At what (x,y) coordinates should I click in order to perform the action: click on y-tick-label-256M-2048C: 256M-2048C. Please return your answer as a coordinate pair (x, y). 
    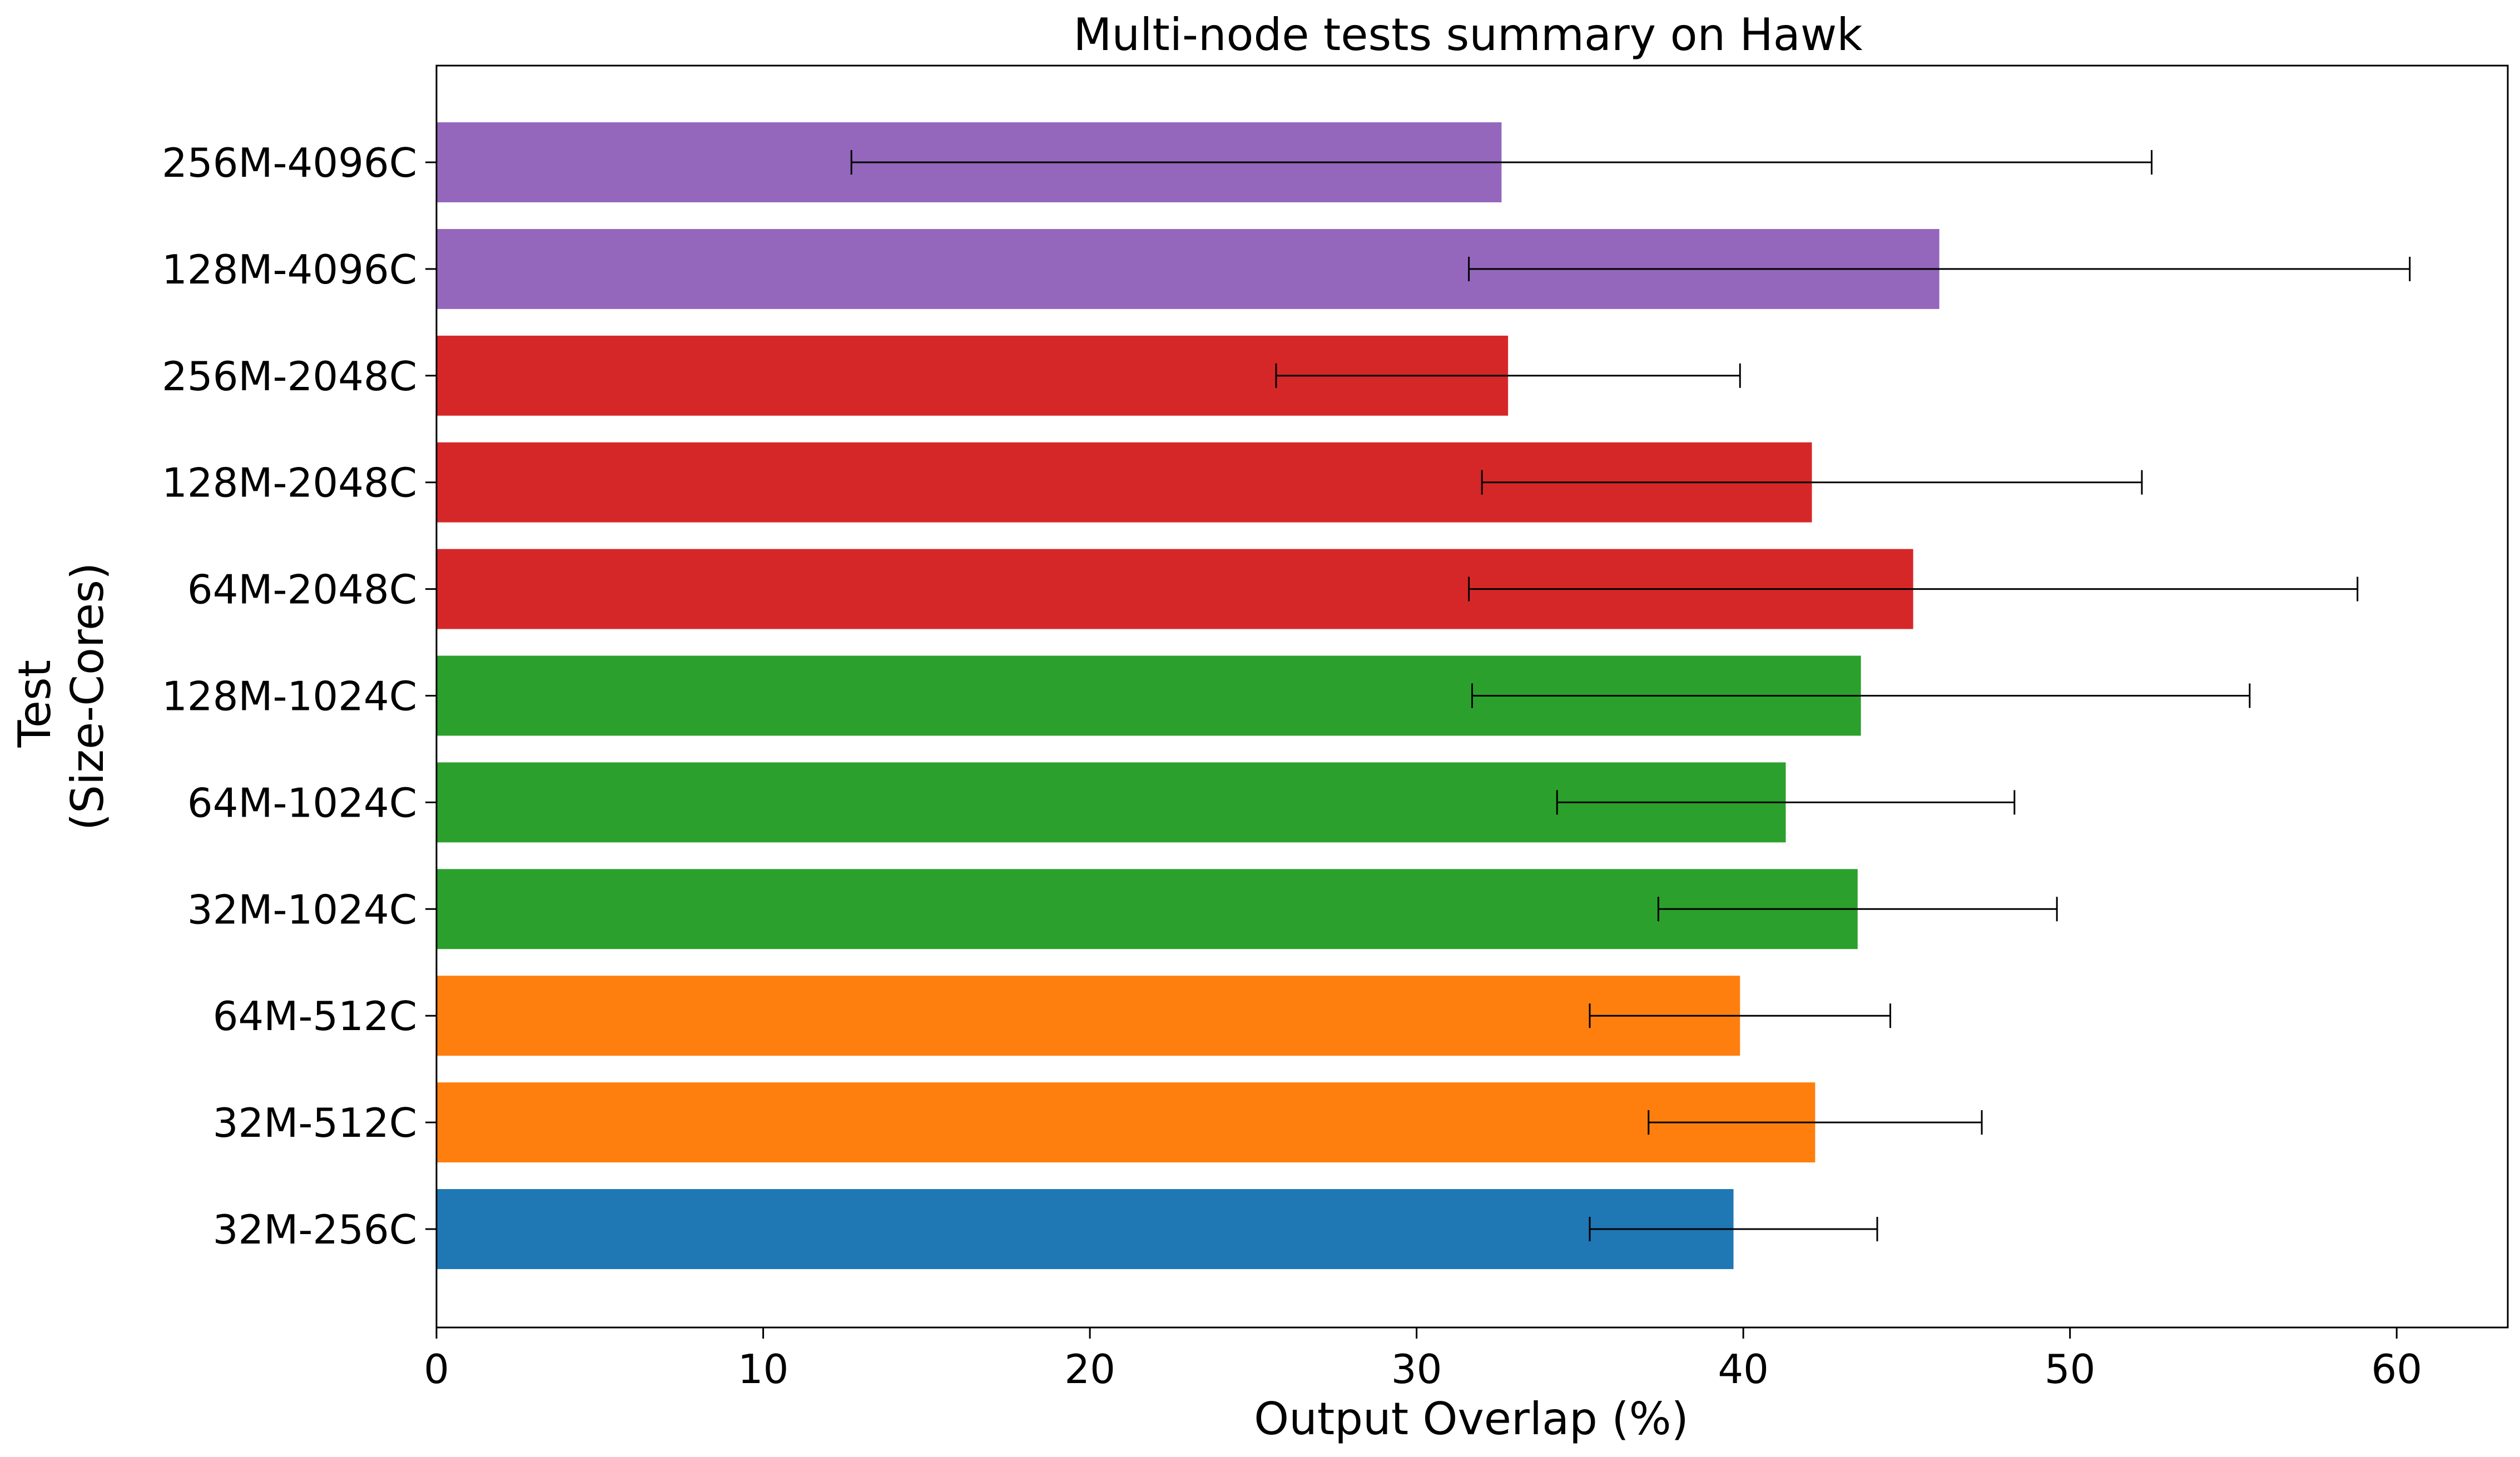
    Looking at the image, I should click on (289, 376).